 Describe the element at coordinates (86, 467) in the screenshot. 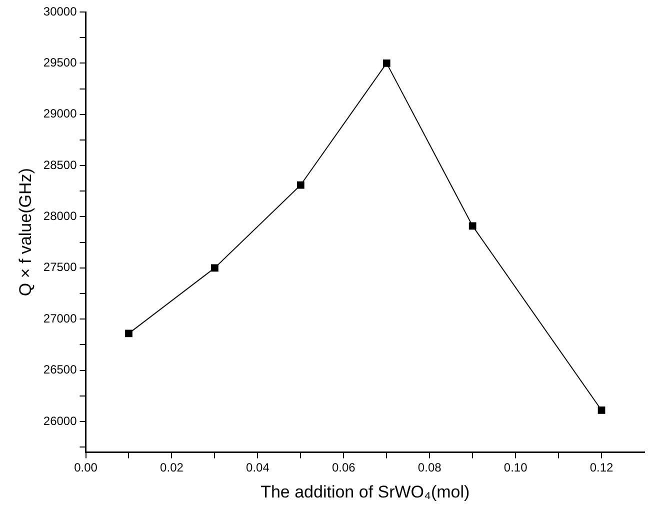

I see `x-tick-label: 0.00` at that location.